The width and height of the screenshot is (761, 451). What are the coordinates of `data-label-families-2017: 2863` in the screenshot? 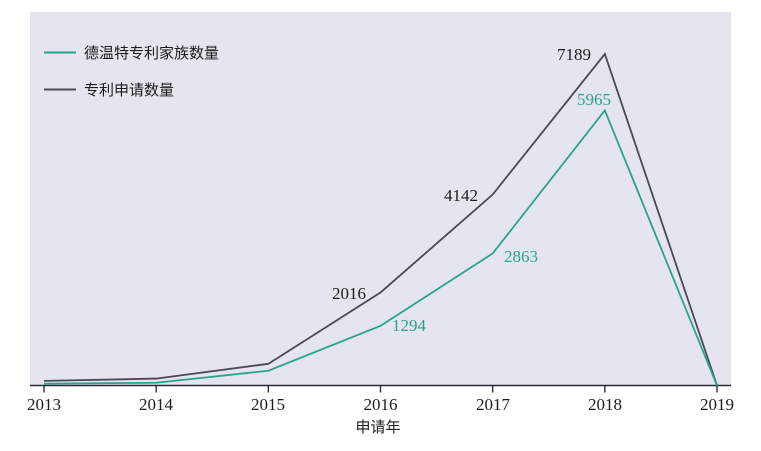 It's located at (521, 256).